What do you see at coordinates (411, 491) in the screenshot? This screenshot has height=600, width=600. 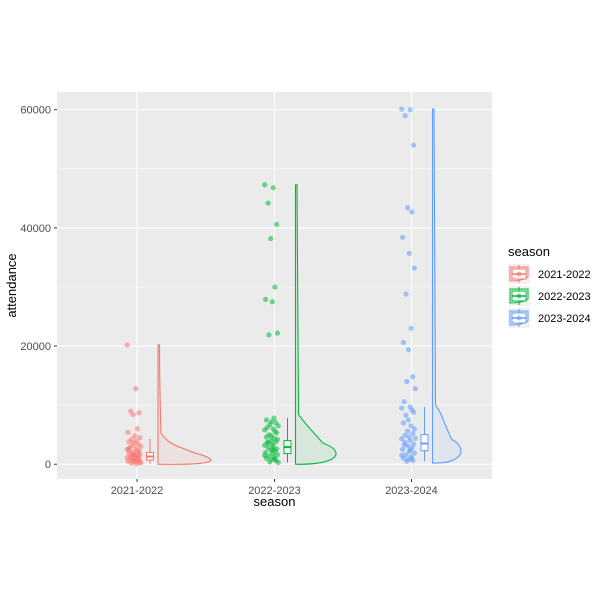 I see `x-tick-label: 2023-2024` at bounding box center [411, 491].